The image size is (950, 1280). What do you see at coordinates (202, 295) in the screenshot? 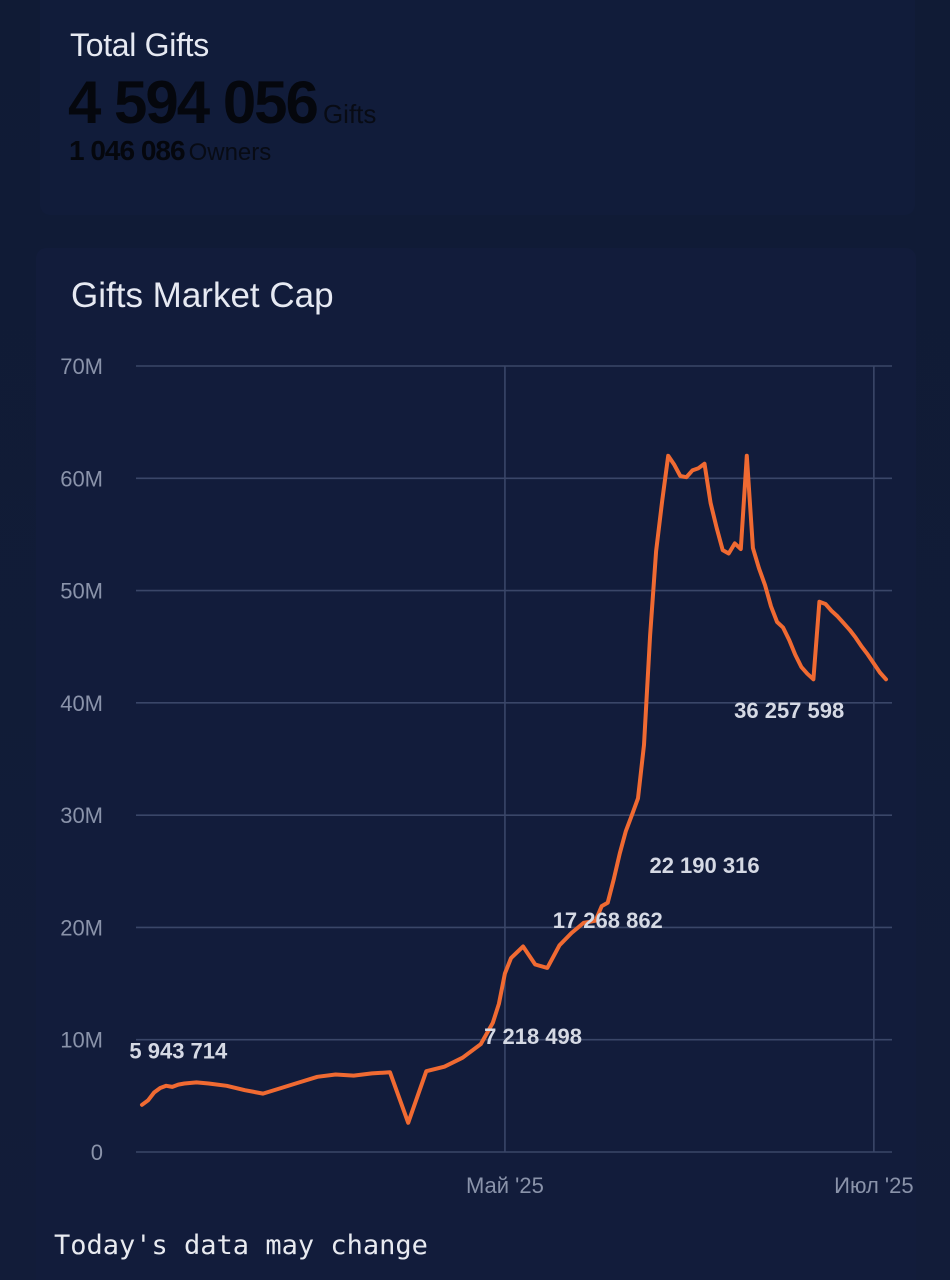
I see `chart-title: Gifts Market Cap` at bounding box center [202, 295].